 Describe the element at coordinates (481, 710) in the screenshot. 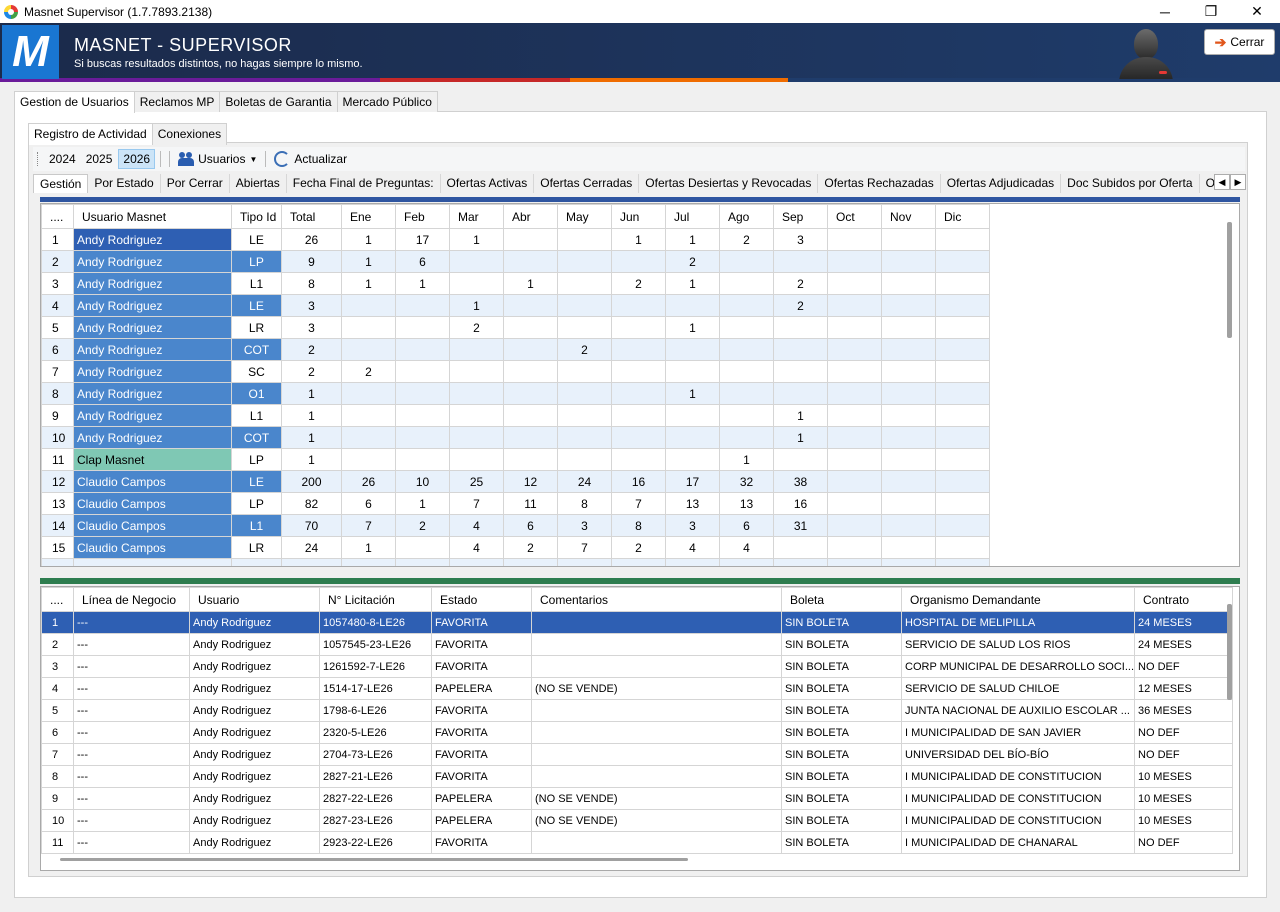

I see `table-cell: FAVORITA` at that location.